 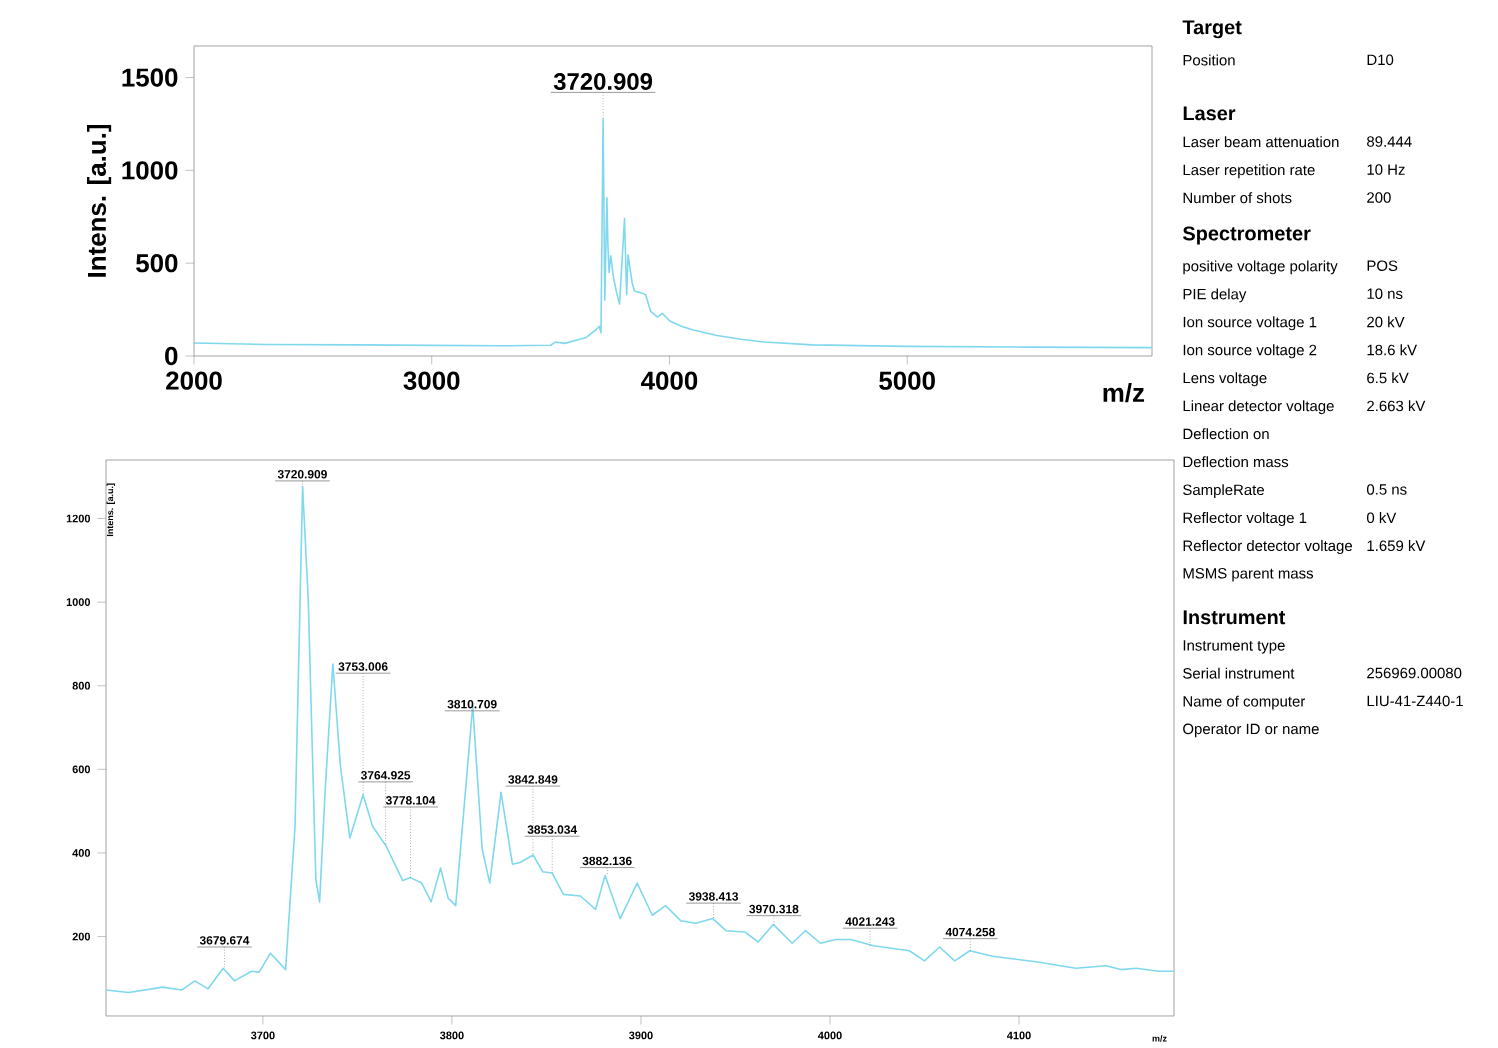 What do you see at coordinates (171, 355) in the screenshot?
I see `y-tick-label: 0` at bounding box center [171, 355].